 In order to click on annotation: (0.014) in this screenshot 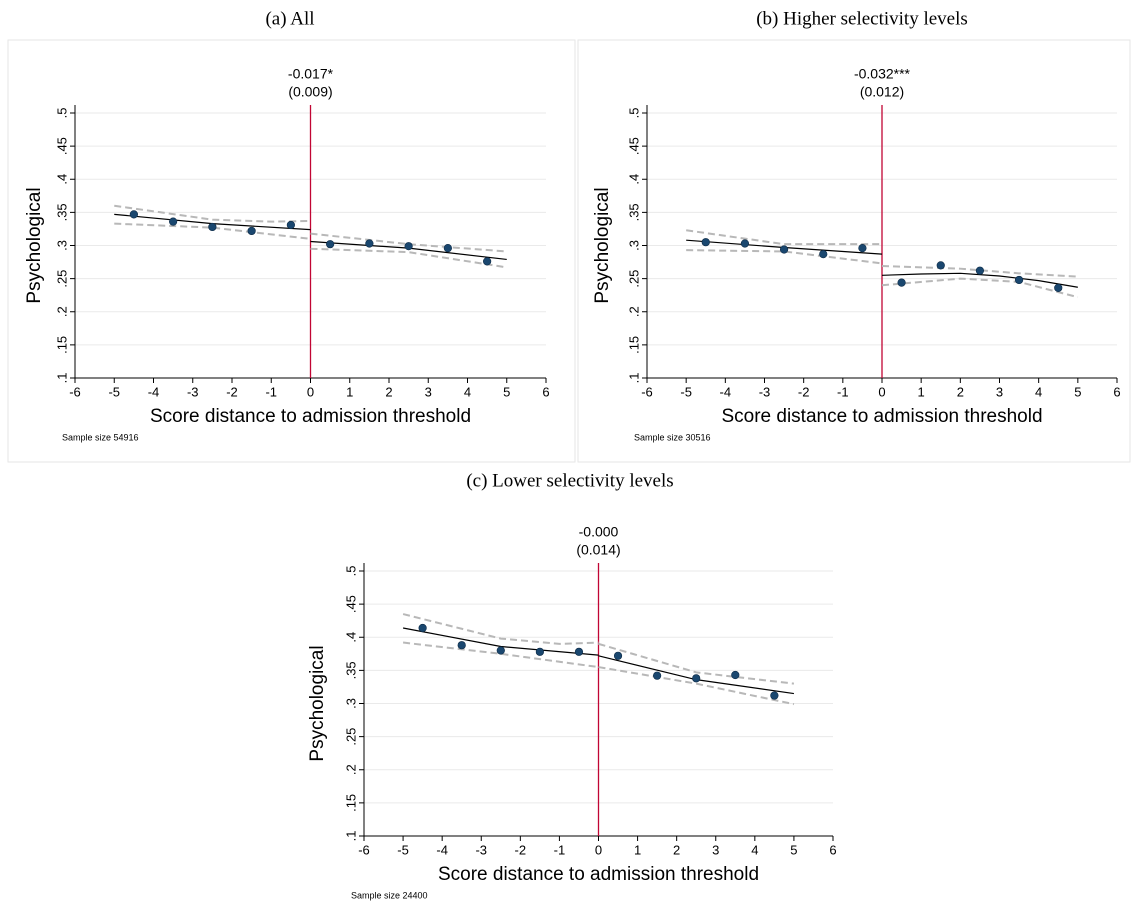, I will do `click(598, 550)`.